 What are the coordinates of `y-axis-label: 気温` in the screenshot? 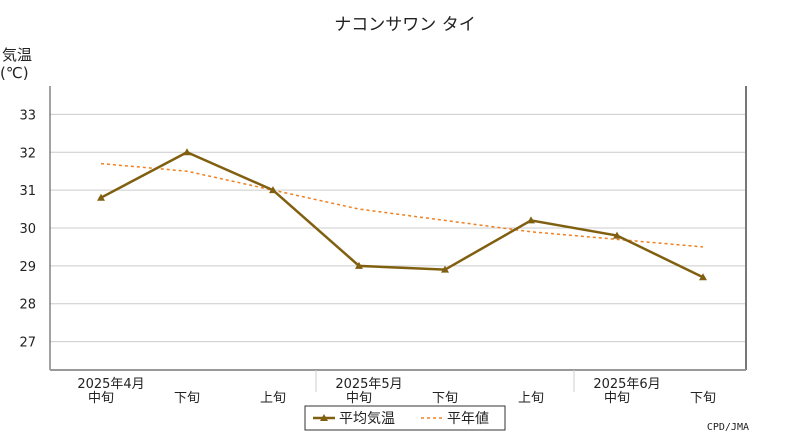 It's located at (17, 55).